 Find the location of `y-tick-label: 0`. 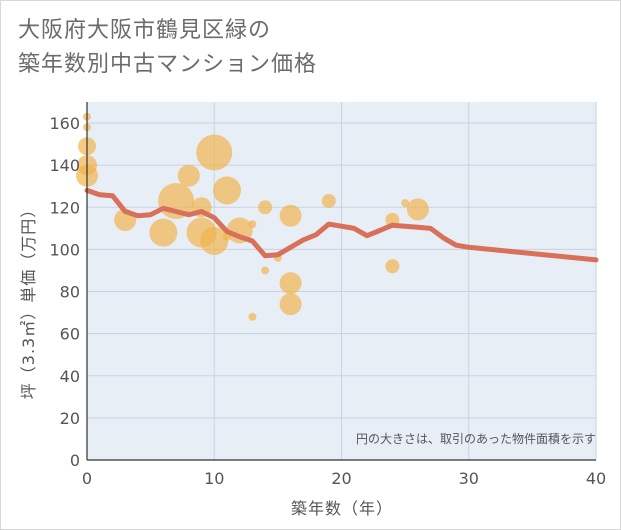

y-tick-label: 0 is located at coordinates (75, 460).